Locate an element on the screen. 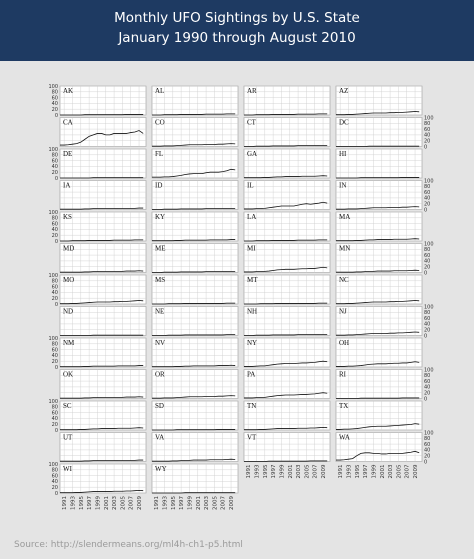 This screenshot has width=474, height=559. panel-label: RI is located at coordinates (343, 375).